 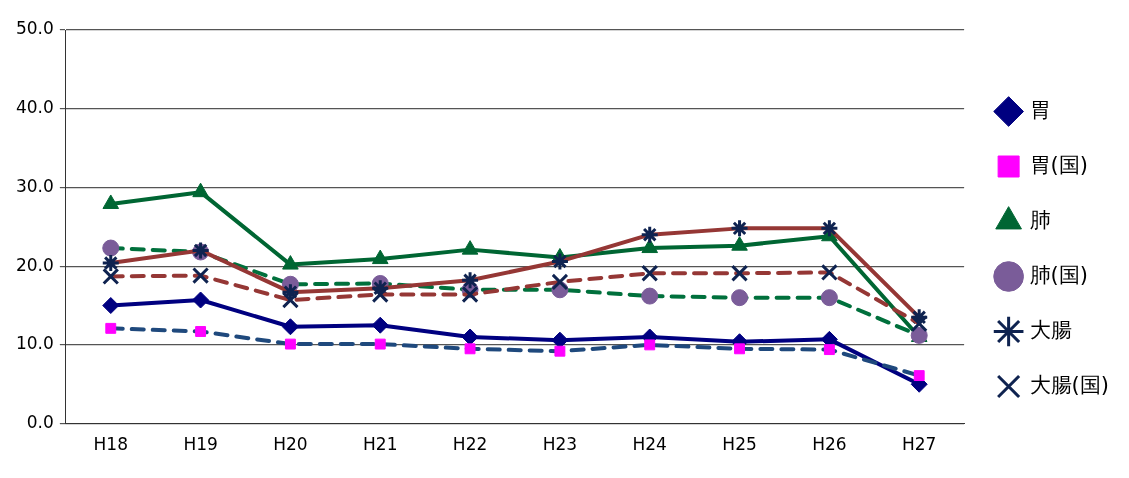 What do you see at coordinates (200, 444) in the screenshot?
I see `x-tick-label: H19` at bounding box center [200, 444].